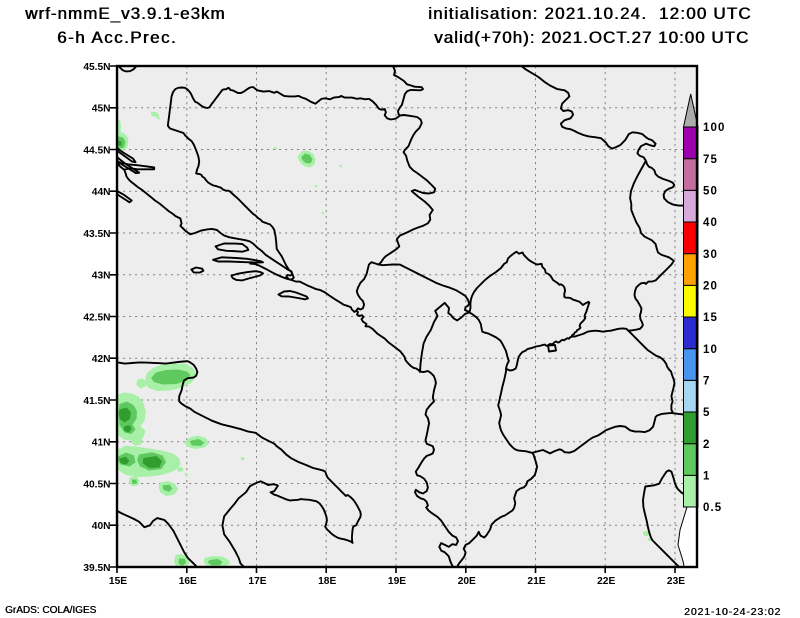 This screenshot has height=618, width=800. I want to click on svg-text: 15, so click(710, 318).